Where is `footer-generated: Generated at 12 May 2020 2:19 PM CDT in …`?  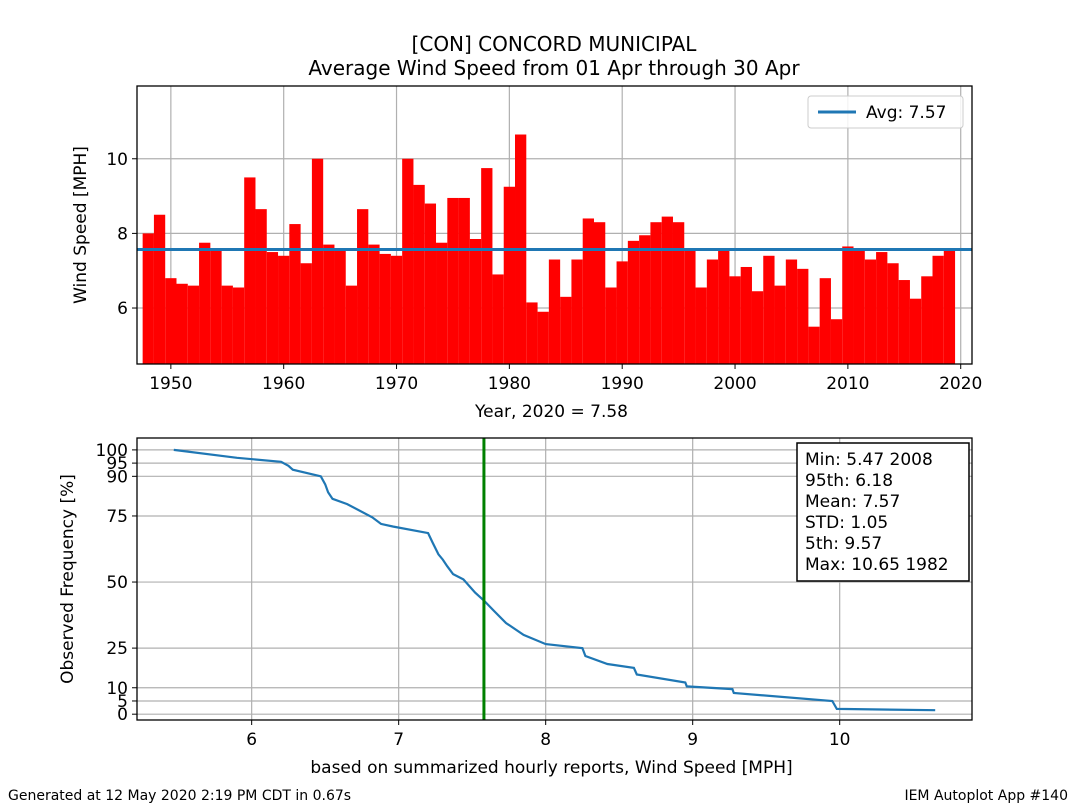
footer-generated: Generated at 12 May 2020 2:19 PM CDT in … is located at coordinates (180, 796).